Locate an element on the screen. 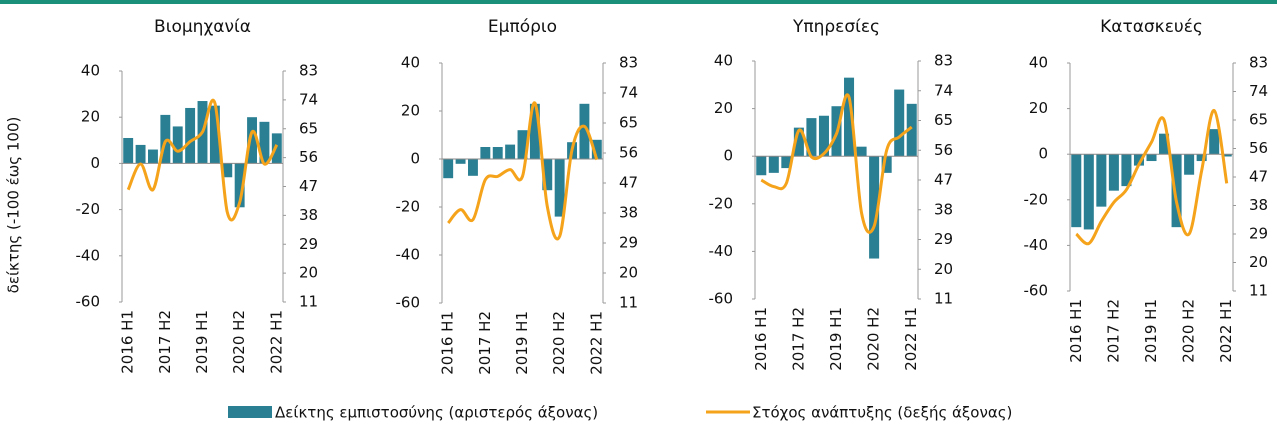 The width and height of the screenshot is (1277, 428). panel-title: Υπηρεσίες is located at coordinates (836, 27).